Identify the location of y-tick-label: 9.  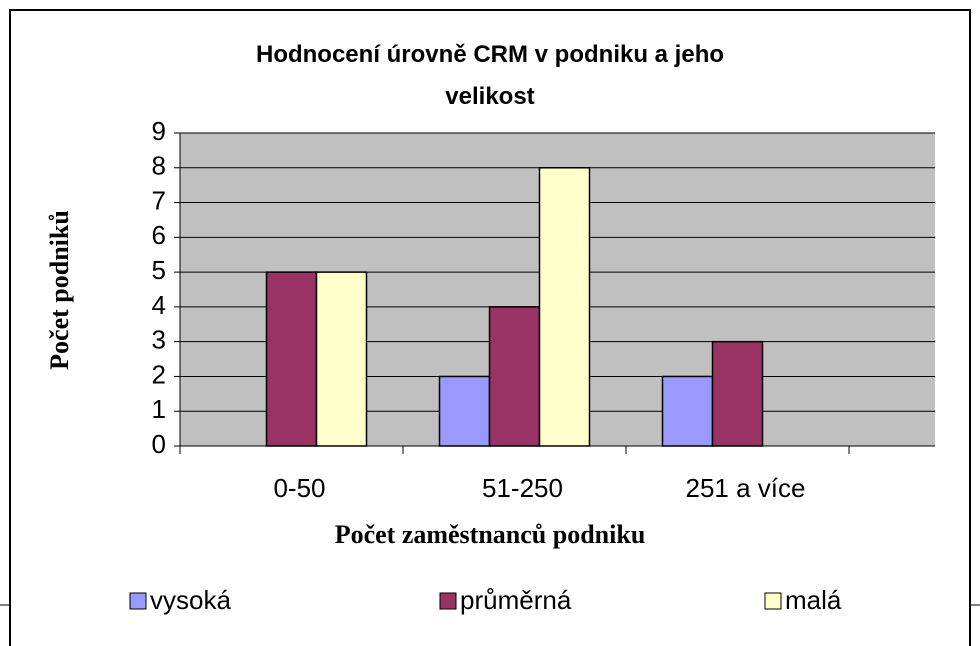
(159, 131).